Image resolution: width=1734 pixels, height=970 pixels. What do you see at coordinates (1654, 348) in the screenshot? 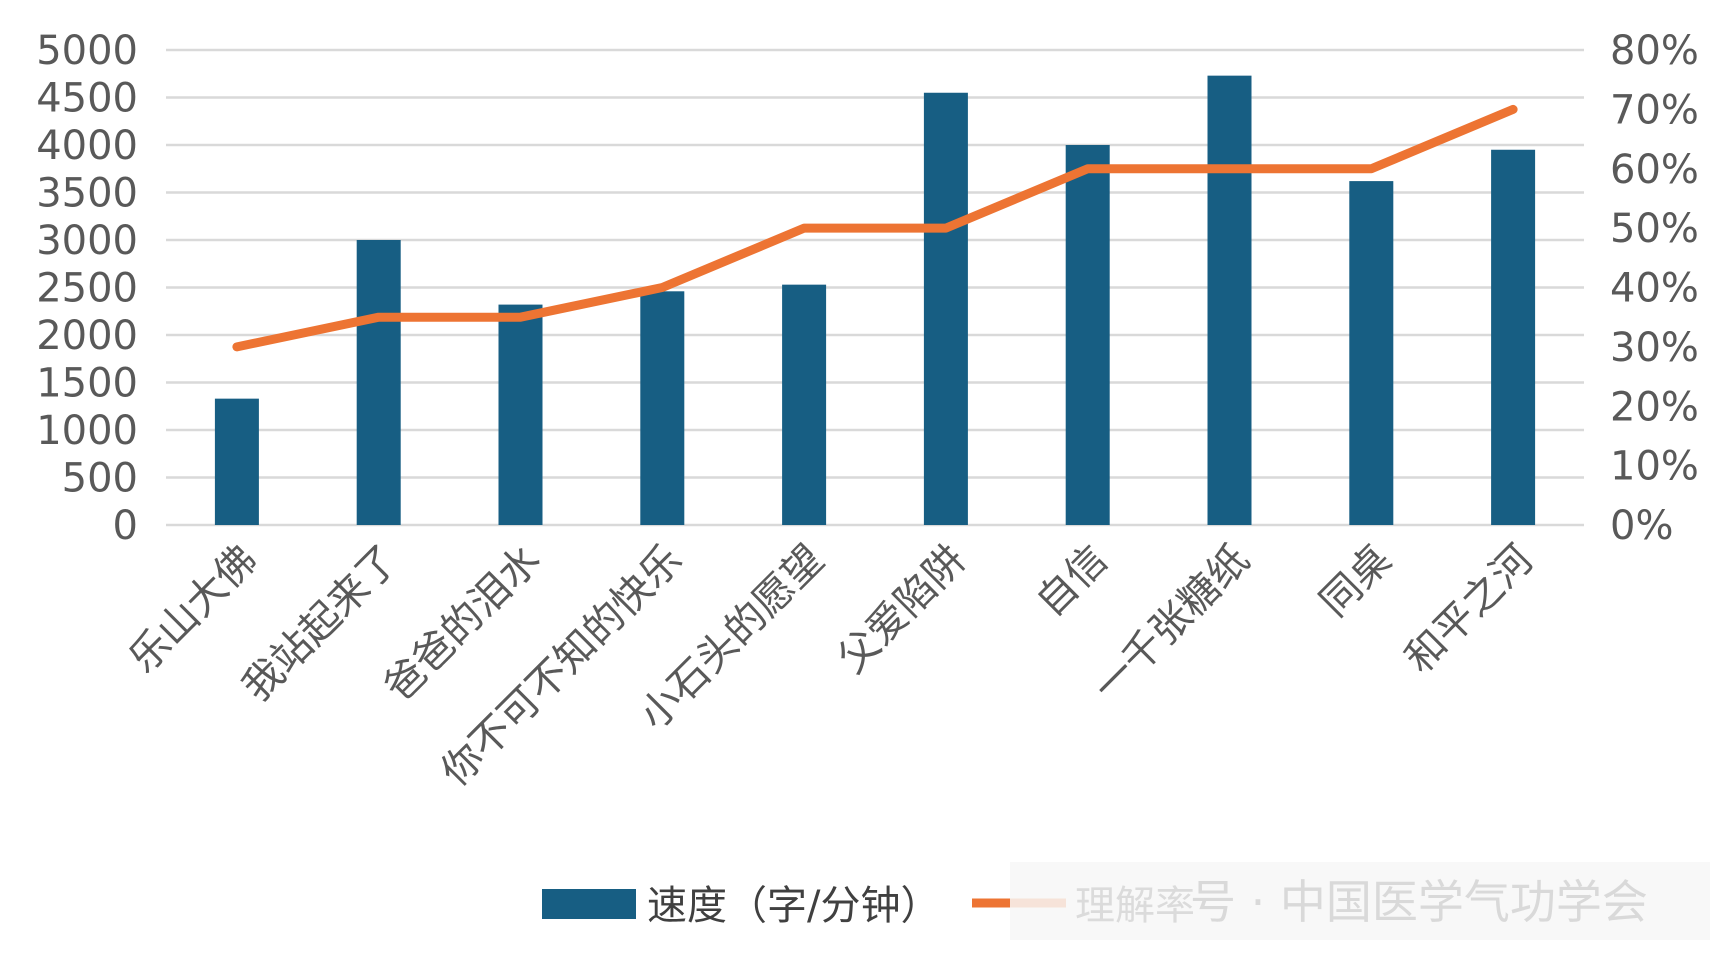
I see `right-axis-tick-label: 30%` at bounding box center [1654, 348].